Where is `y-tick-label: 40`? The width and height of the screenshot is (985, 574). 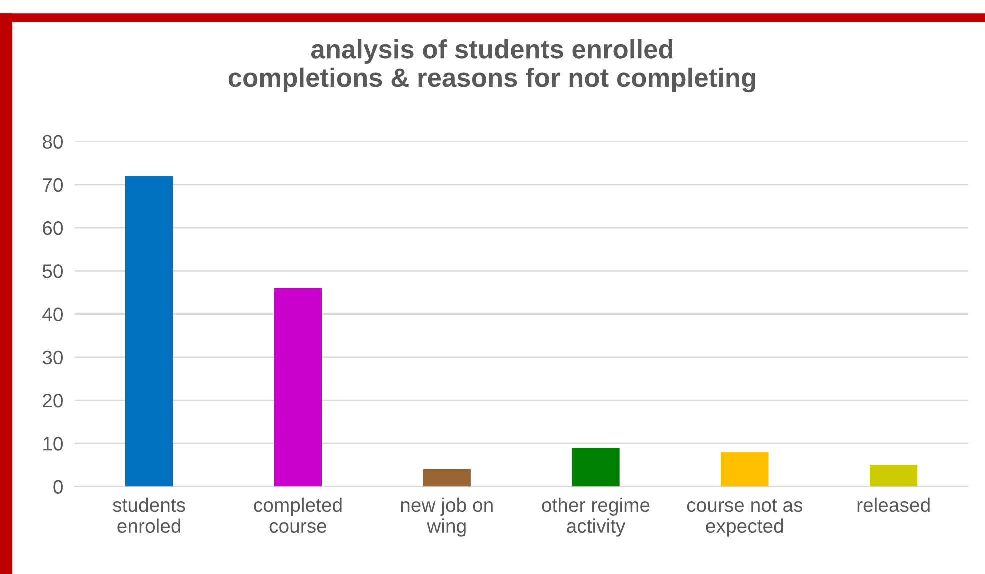 y-tick-label: 40 is located at coordinates (52, 315).